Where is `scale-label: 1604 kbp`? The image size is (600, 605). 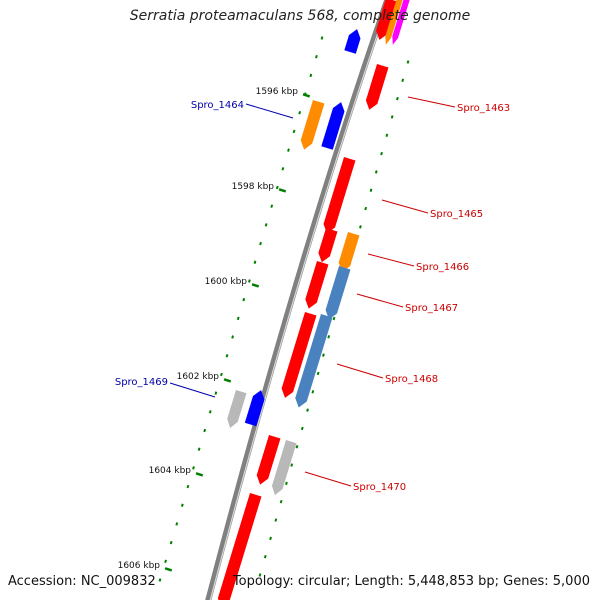 scale-label: 1604 kbp is located at coordinates (170, 471).